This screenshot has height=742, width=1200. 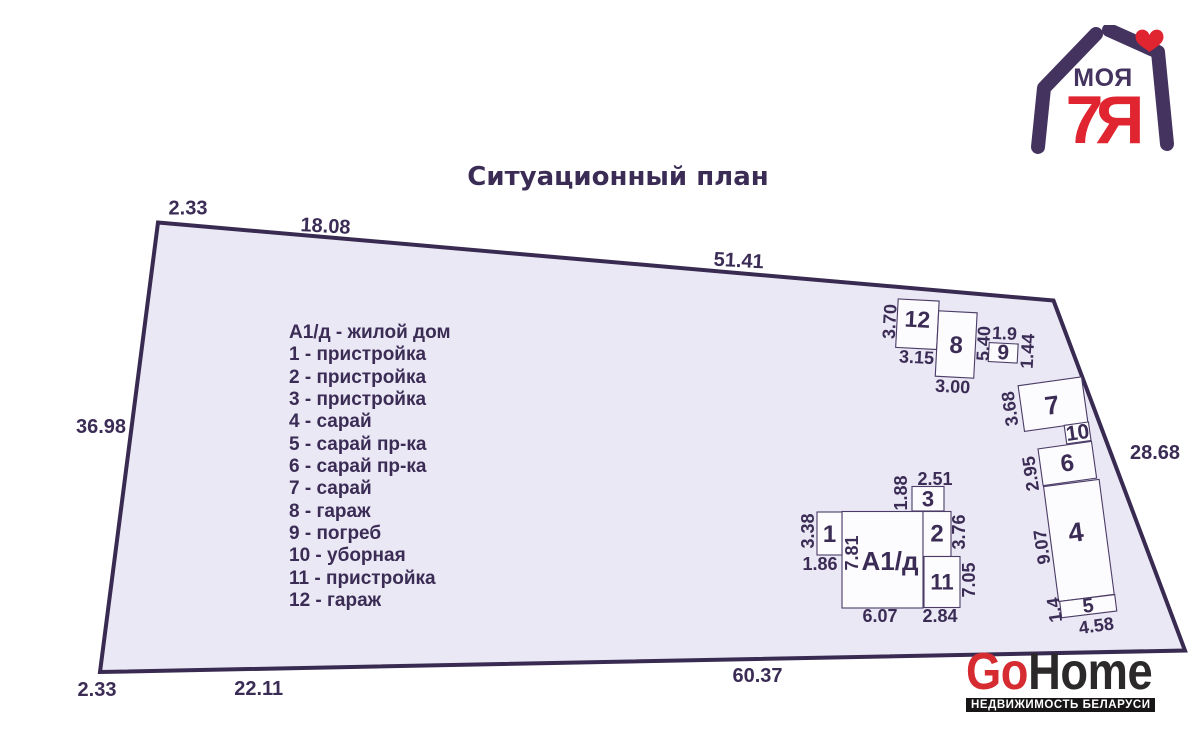 I want to click on legend-item: 4 - сарай, so click(x=330, y=422).